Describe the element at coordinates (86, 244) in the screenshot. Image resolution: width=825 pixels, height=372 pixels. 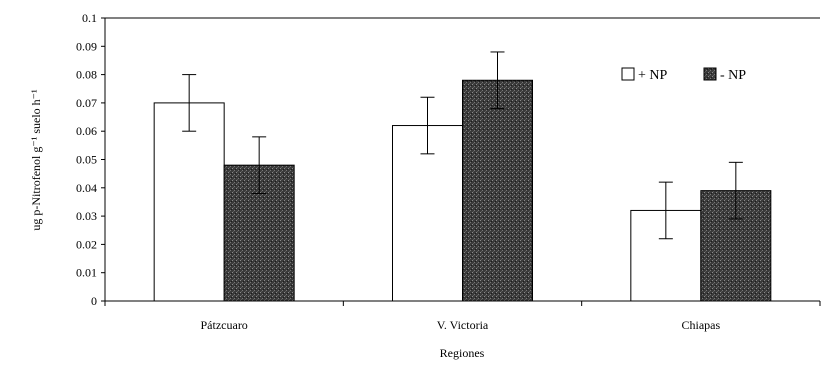
I see `y-tick-label: 0.02` at that location.